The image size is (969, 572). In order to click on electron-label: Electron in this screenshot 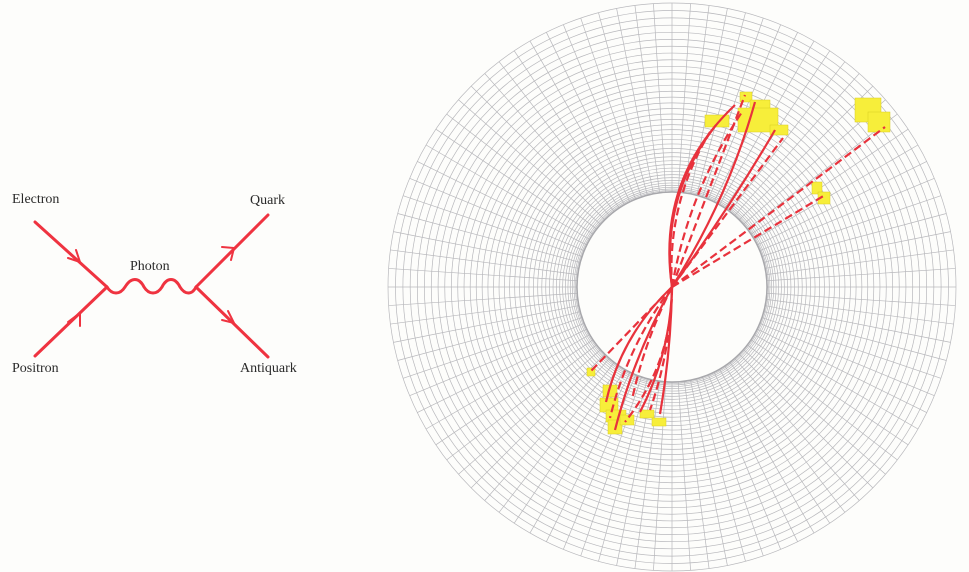, I will do `click(36, 199)`.